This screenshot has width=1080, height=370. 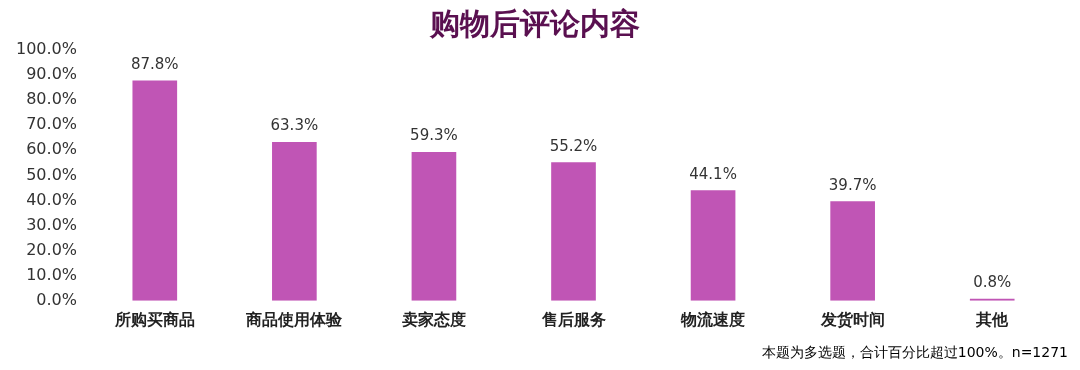 What do you see at coordinates (154, 63) in the screenshot?
I see `data-label: 87.8%` at bounding box center [154, 63].